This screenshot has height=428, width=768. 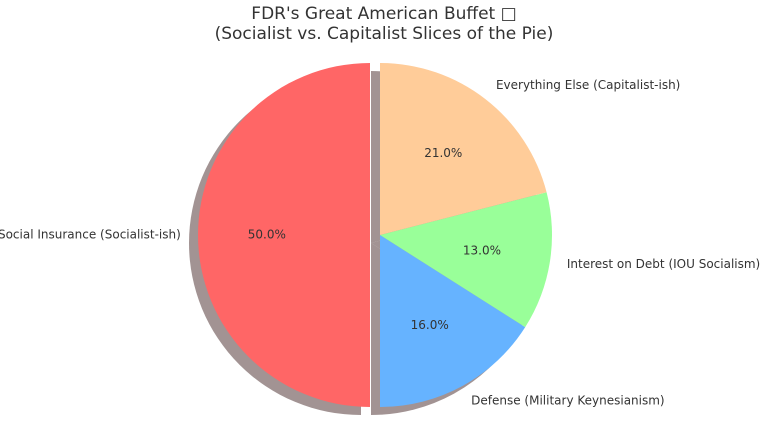 I want to click on pct-label-interest-on-debt-iou-socialism: 13.0%, so click(x=482, y=251).